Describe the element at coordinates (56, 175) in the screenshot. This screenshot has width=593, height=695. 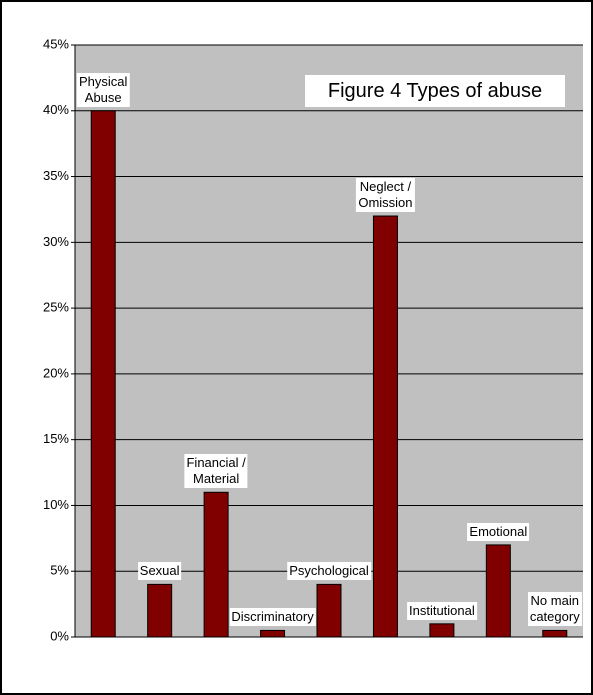
I see `y-tick-label: 35%` at that location.